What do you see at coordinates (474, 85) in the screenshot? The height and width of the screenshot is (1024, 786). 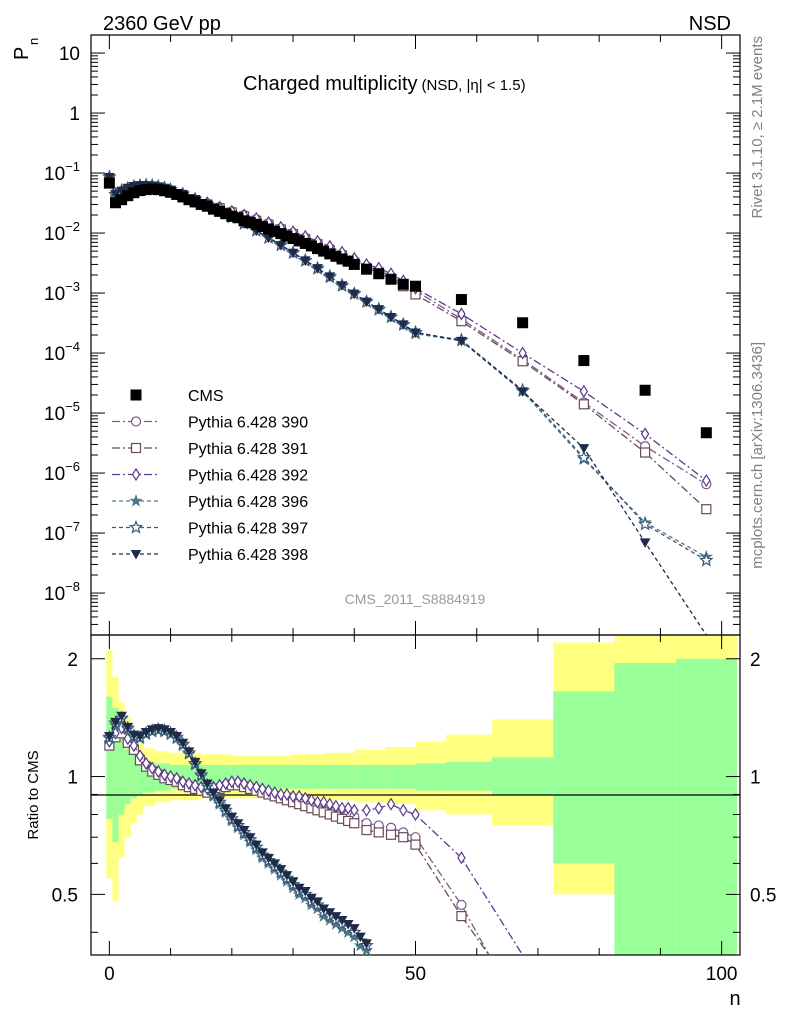 I see `chart-title-sub: (NSD, |η| < 1.5)` at bounding box center [474, 85].